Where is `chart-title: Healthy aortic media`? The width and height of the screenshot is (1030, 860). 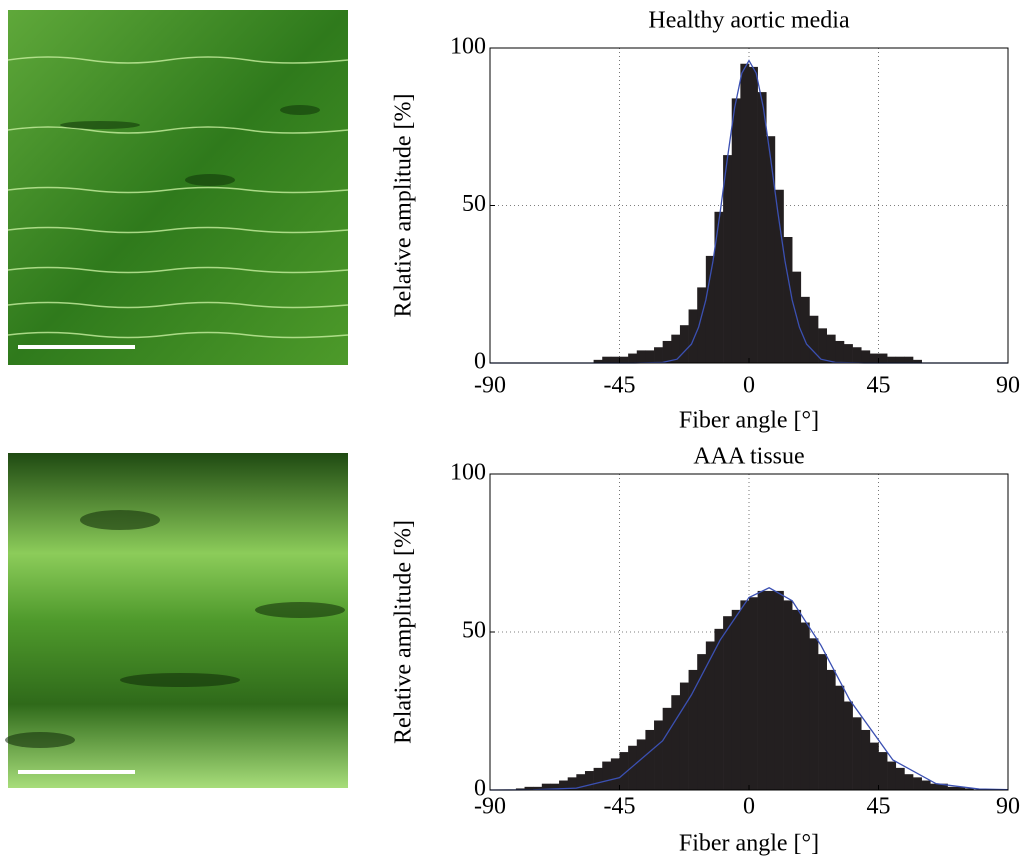 chart-title: Healthy aortic media is located at coordinates (749, 21).